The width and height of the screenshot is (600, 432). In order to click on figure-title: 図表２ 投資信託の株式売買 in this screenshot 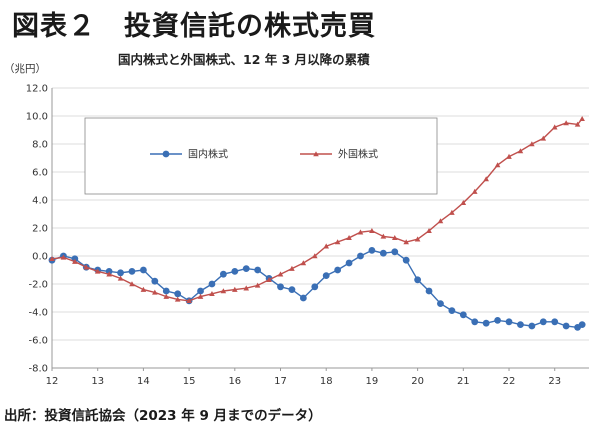, I will do `click(194, 26)`.